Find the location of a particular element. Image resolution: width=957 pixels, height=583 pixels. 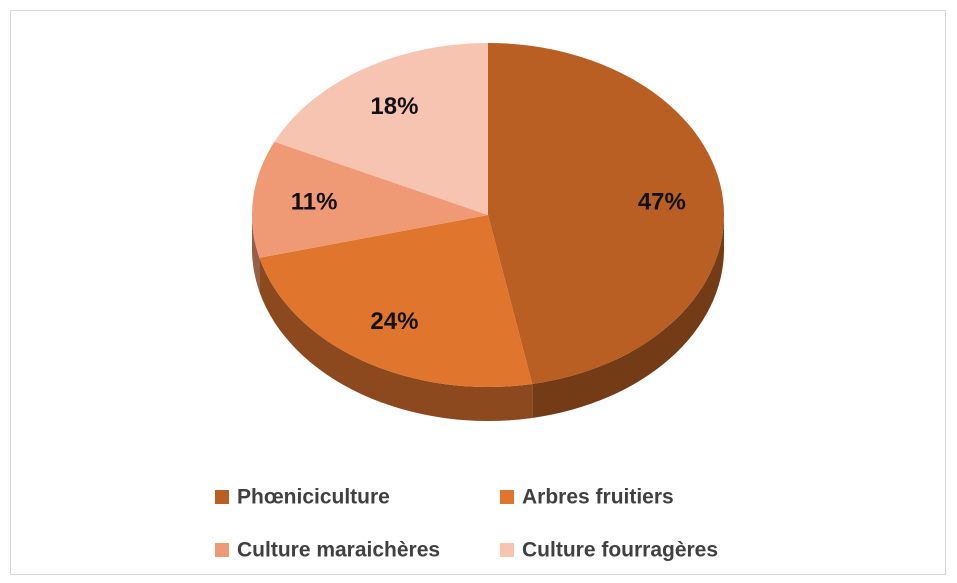

data-label: 18% is located at coordinates (394, 106).